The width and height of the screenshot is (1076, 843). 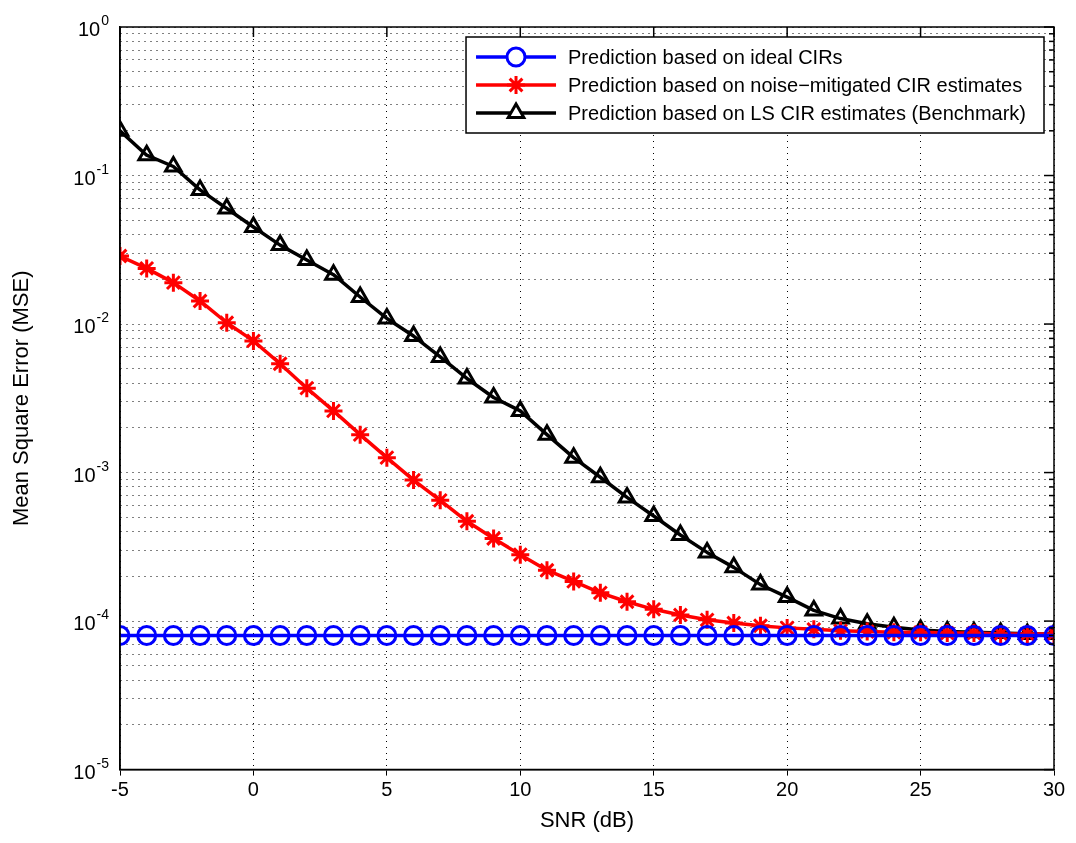 What do you see at coordinates (920, 789) in the screenshot?
I see `x-tick-label: 25` at bounding box center [920, 789].